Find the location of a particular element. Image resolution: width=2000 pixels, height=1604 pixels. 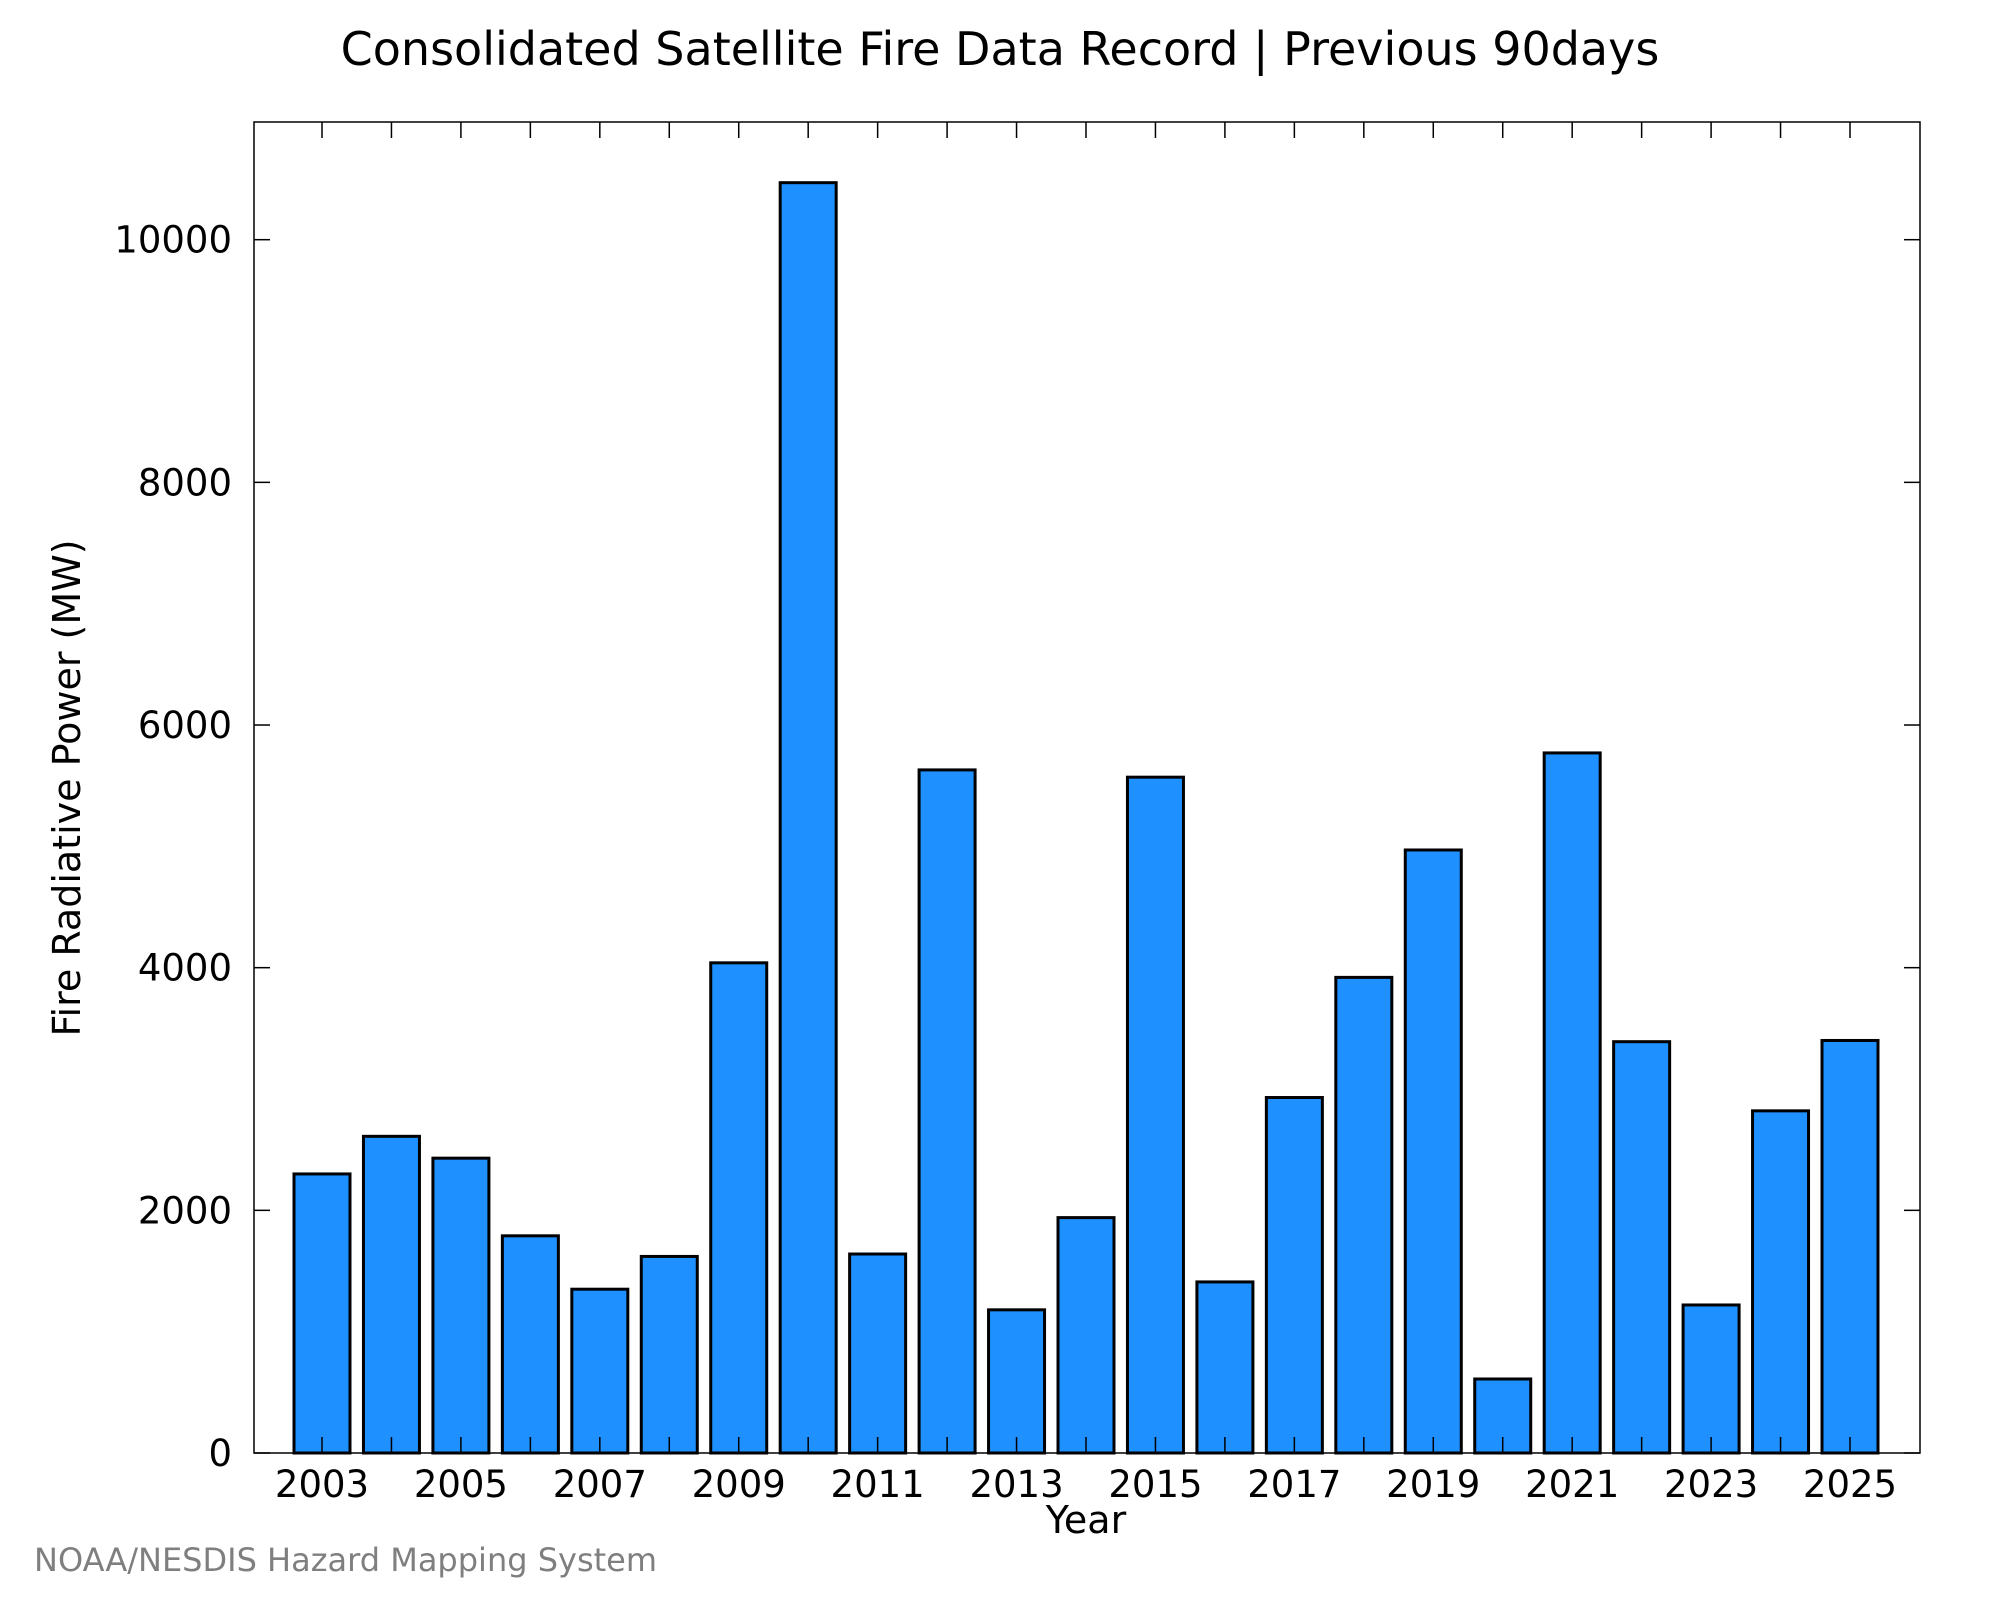

x-tick-label: 2013 is located at coordinates (1016, 1484).